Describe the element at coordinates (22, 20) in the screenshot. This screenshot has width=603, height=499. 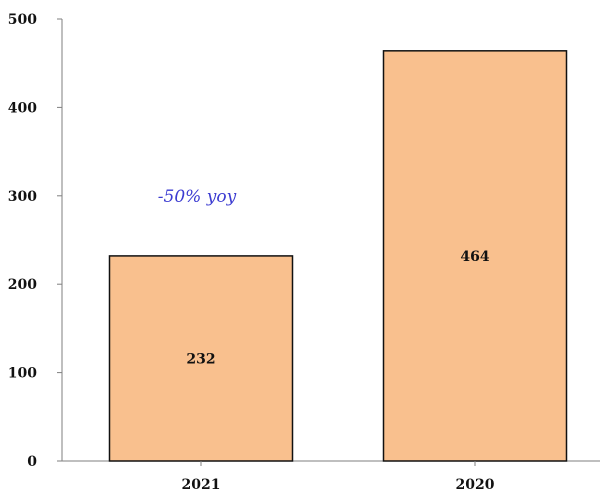
I see `y-tick-label: 500` at that location.